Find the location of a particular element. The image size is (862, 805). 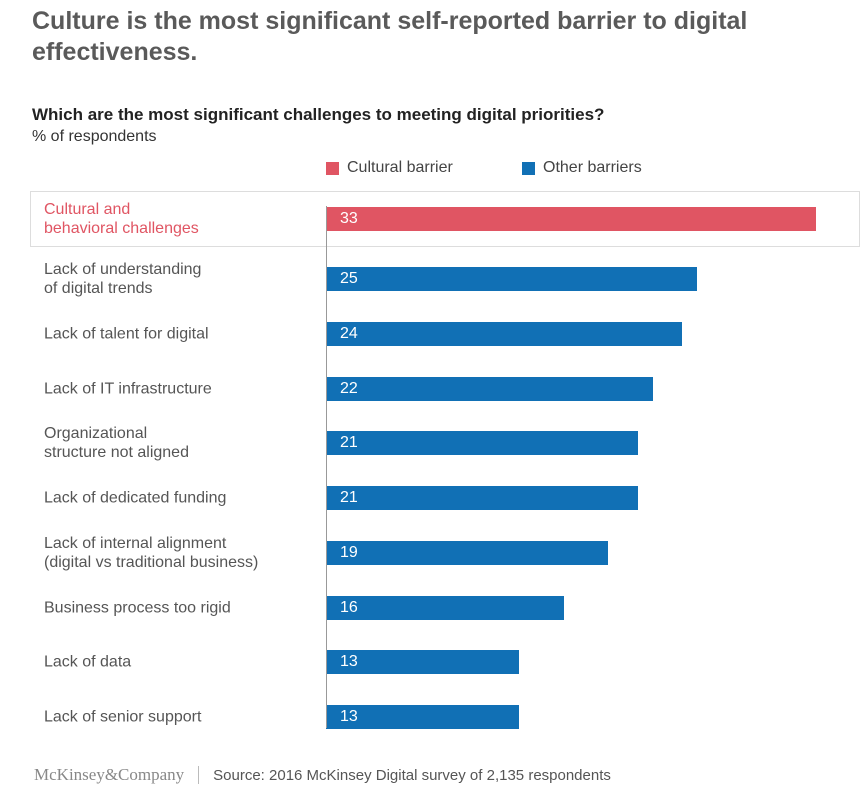

category-label: Cultural and behavioral challenges is located at coordinates (121, 219).